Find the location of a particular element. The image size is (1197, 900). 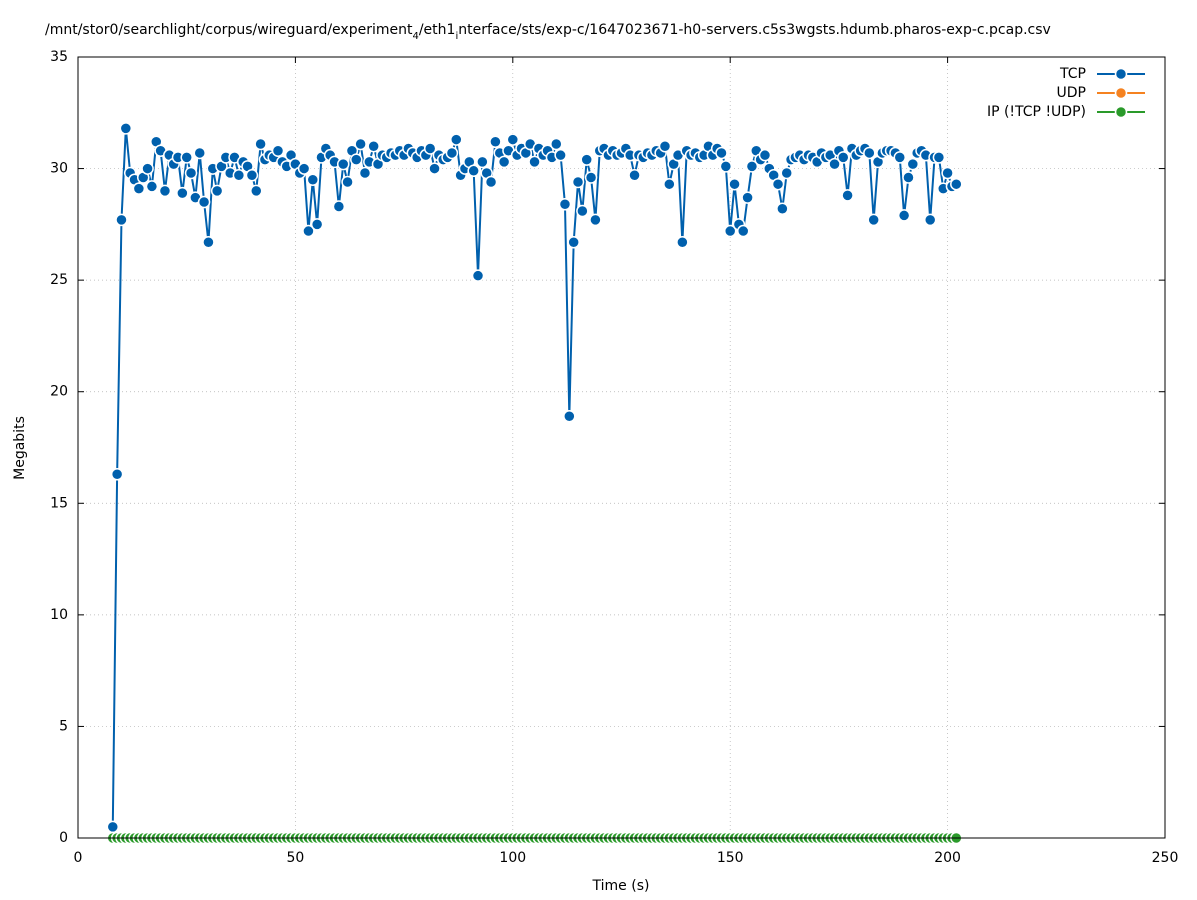

y-tick-label: 25 is located at coordinates (59, 280).